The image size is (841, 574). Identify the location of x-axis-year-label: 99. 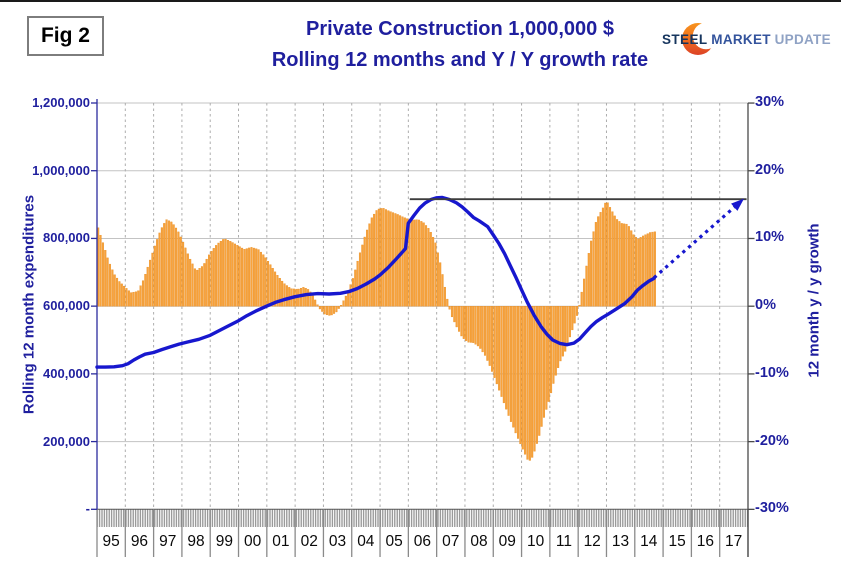
(224, 541).